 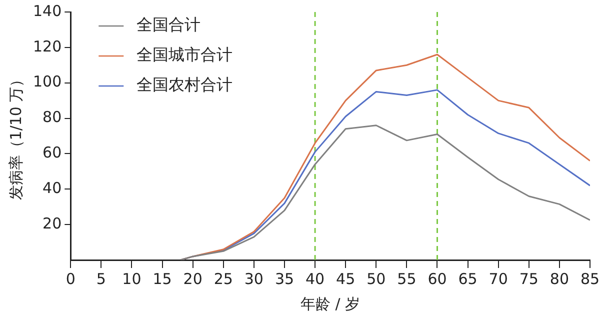 What do you see at coordinates (184, 54) in the screenshot?
I see `legend-label: 全国城市合计` at bounding box center [184, 54].